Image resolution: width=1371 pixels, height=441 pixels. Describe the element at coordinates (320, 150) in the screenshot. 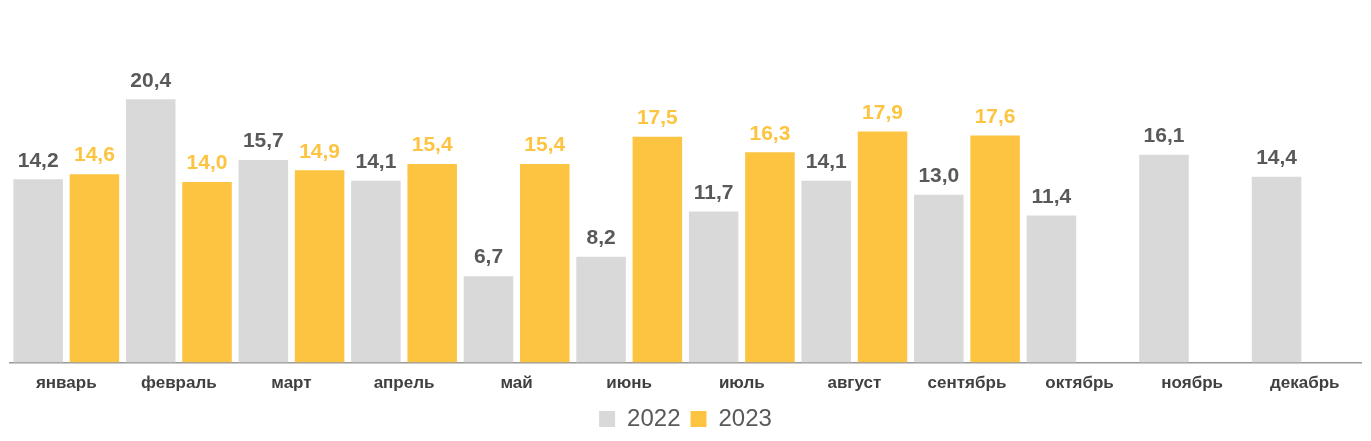

I see `data-label: 14,9` at that location.